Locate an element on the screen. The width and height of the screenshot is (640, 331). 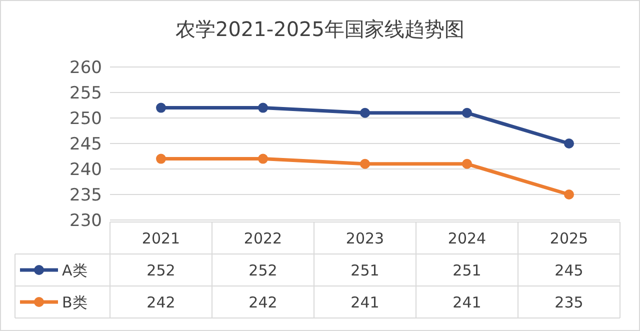
data-label: 235 is located at coordinates (569, 302).